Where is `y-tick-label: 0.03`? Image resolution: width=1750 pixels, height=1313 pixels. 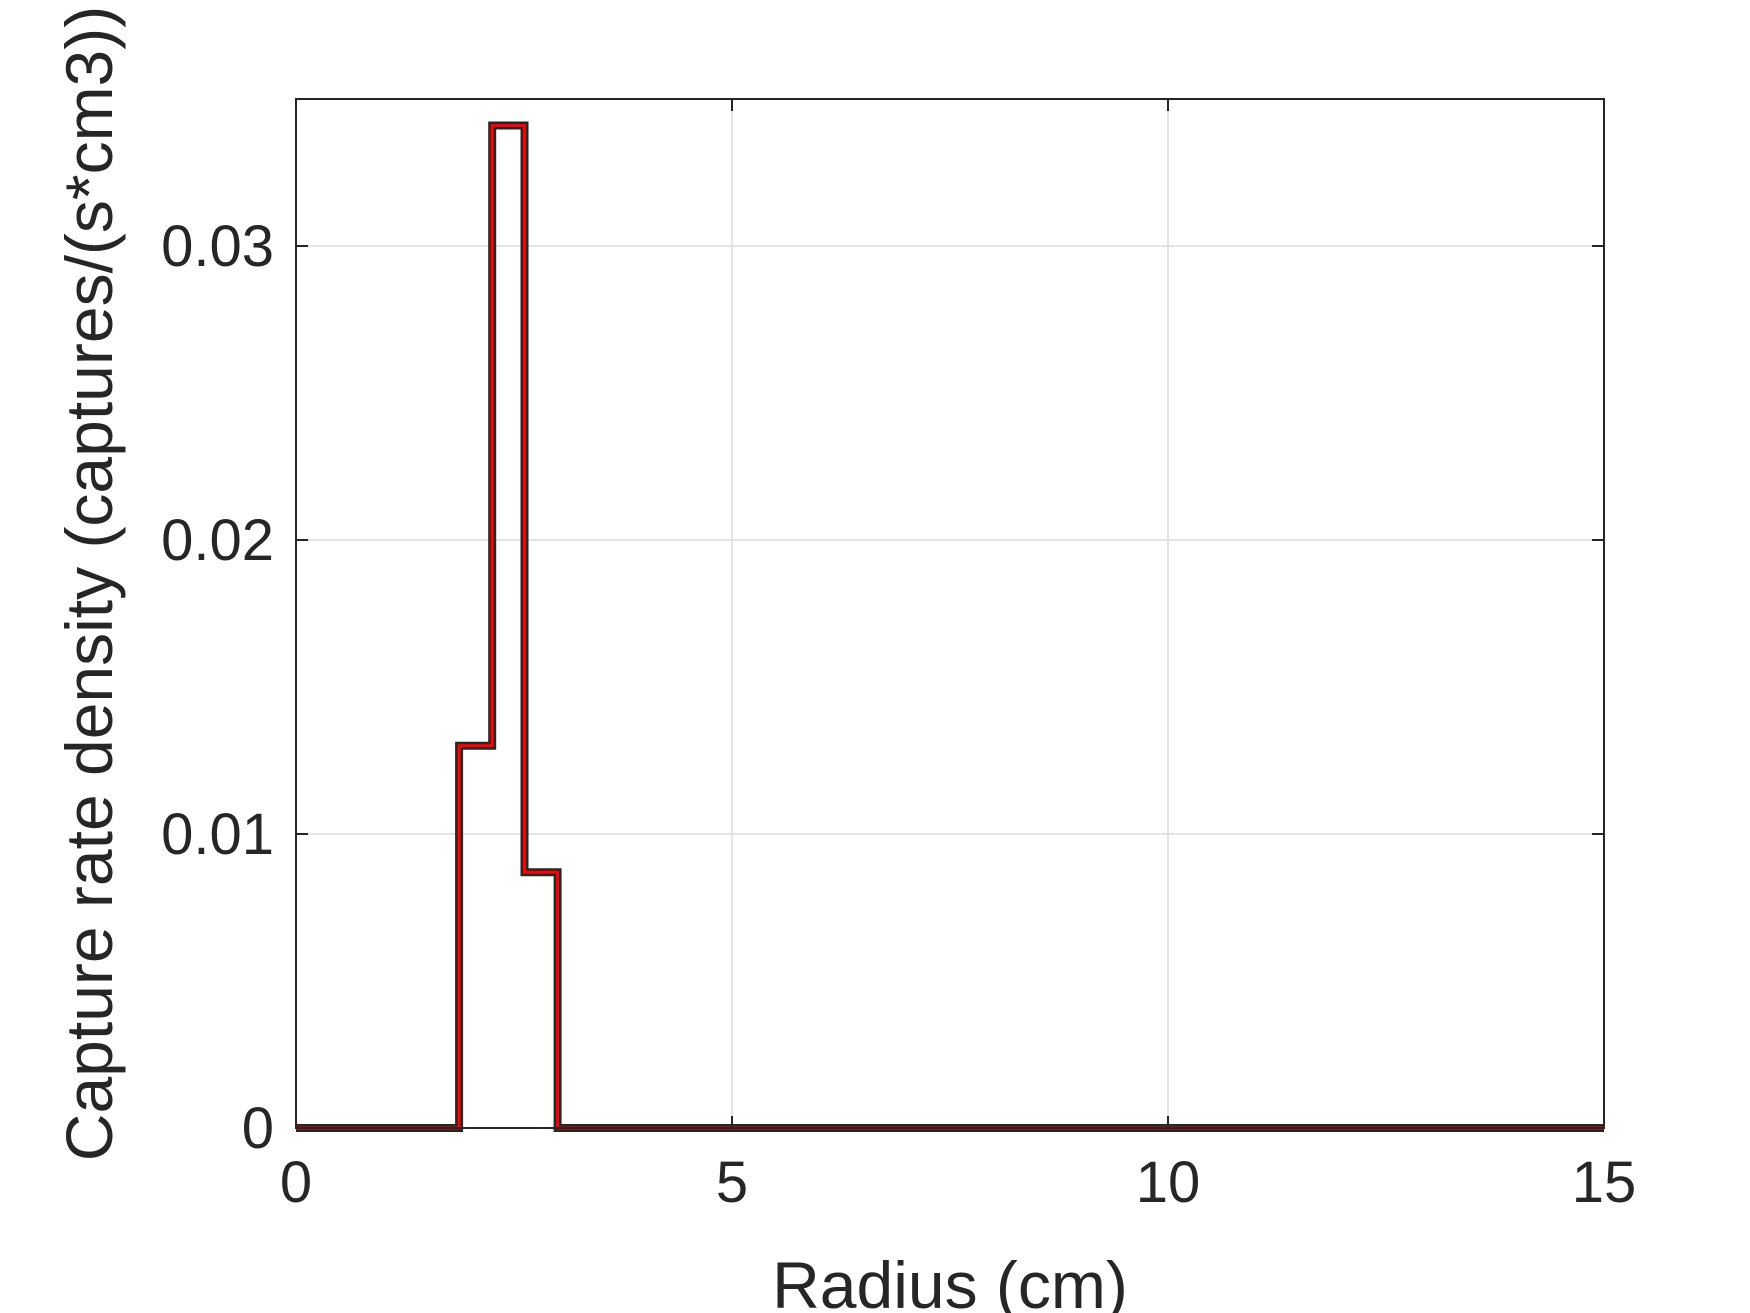 y-tick-label: 0.03 is located at coordinates (217, 246).